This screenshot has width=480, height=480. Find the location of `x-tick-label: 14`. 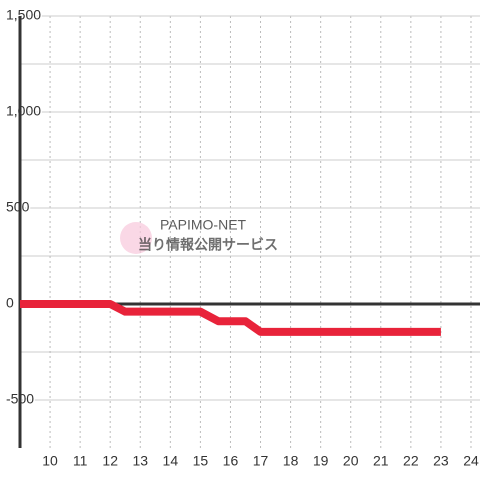

x-tick-label: 14 is located at coordinates (171, 461).